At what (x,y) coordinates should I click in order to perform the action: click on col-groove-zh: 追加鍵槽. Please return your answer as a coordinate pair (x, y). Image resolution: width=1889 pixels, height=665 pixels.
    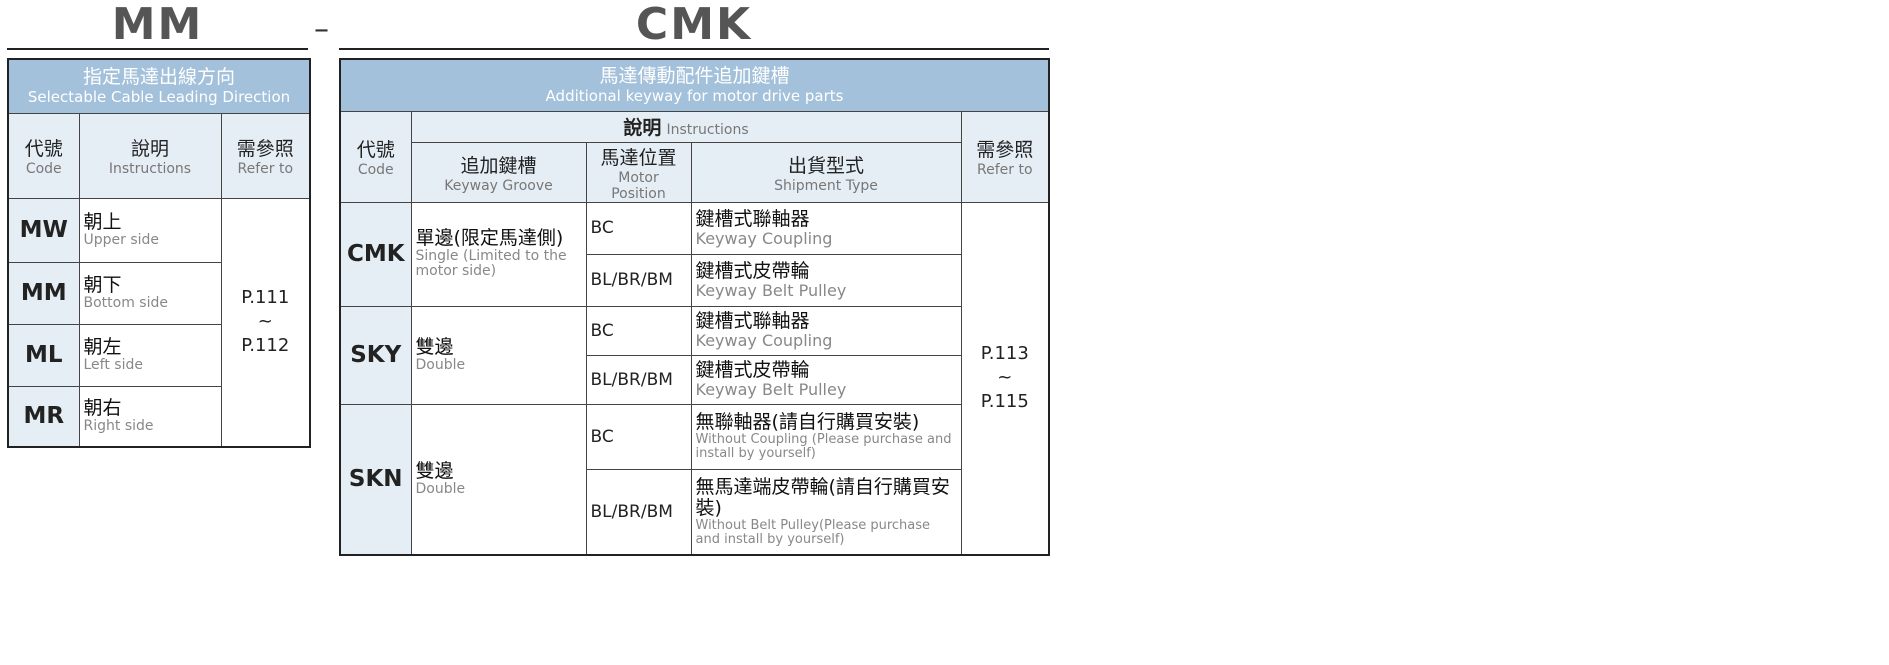
    Looking at the image, I should click on (498, 165).